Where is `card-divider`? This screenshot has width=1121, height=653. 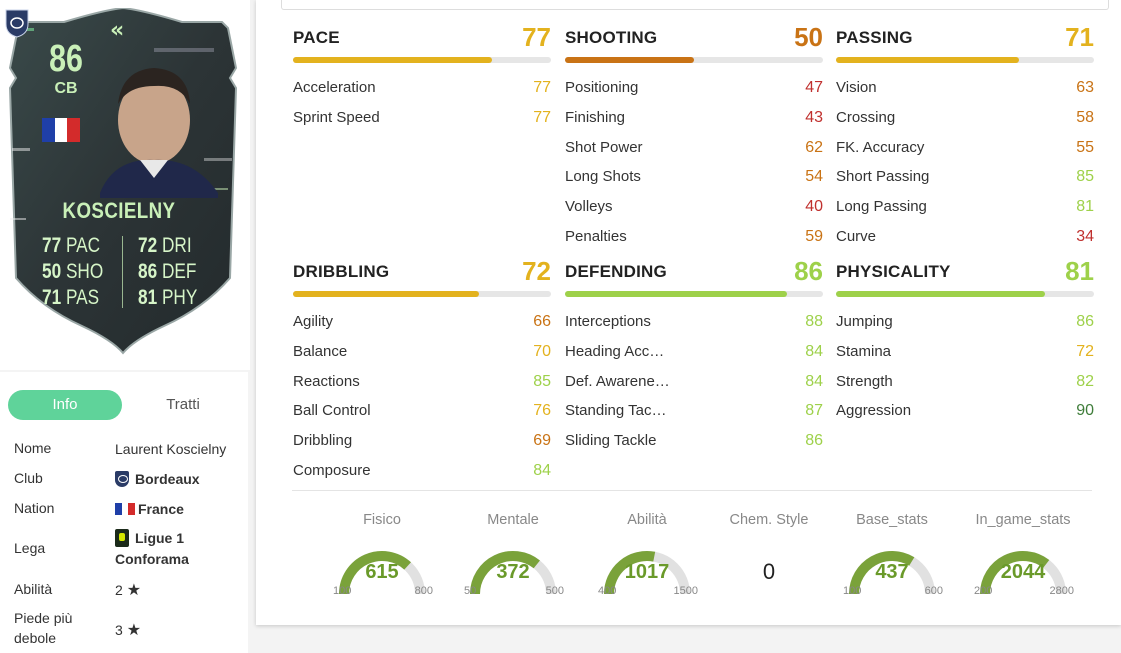
card-divider is located at coordinates (122, 272).